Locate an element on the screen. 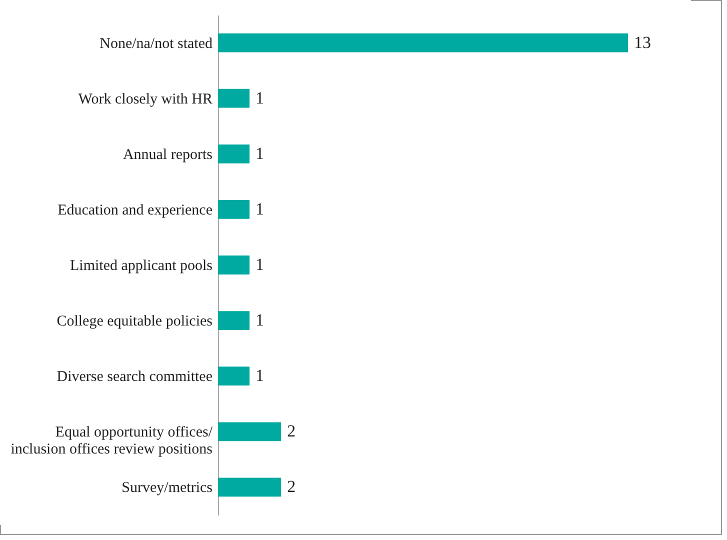  y-tick-label: Survey/metrics is located at coordinates (167, 488).